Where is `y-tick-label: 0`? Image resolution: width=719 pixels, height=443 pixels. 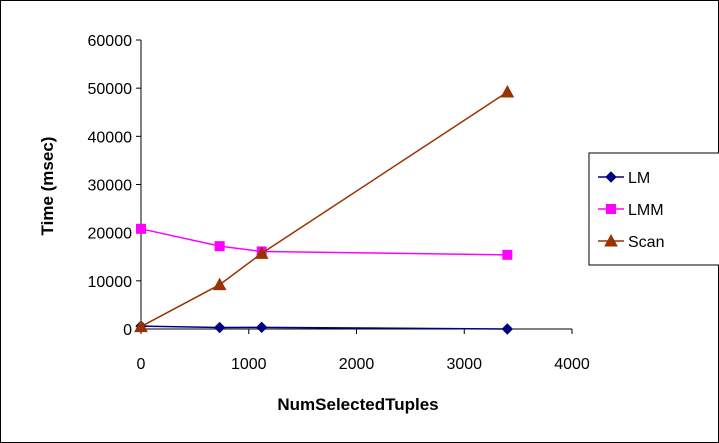
y-tick-label: 0 is located at coordinates (127, 330).